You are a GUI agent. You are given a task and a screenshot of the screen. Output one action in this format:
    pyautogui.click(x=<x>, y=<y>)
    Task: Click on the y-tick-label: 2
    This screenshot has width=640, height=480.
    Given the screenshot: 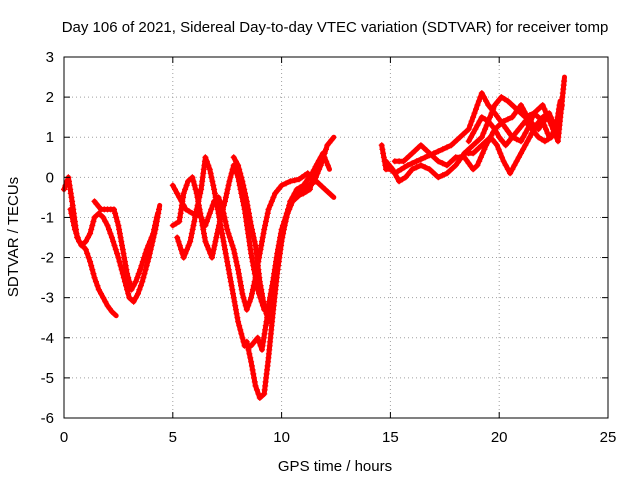 What is the action you would take?
    pyautogui.click(x=50, y=97)
    